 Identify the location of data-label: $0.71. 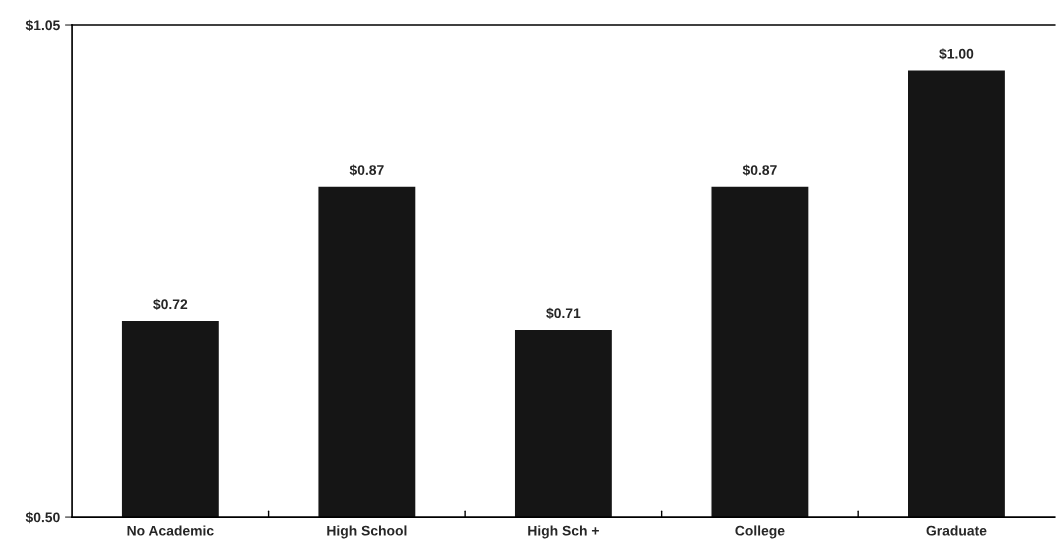
(563, 313).